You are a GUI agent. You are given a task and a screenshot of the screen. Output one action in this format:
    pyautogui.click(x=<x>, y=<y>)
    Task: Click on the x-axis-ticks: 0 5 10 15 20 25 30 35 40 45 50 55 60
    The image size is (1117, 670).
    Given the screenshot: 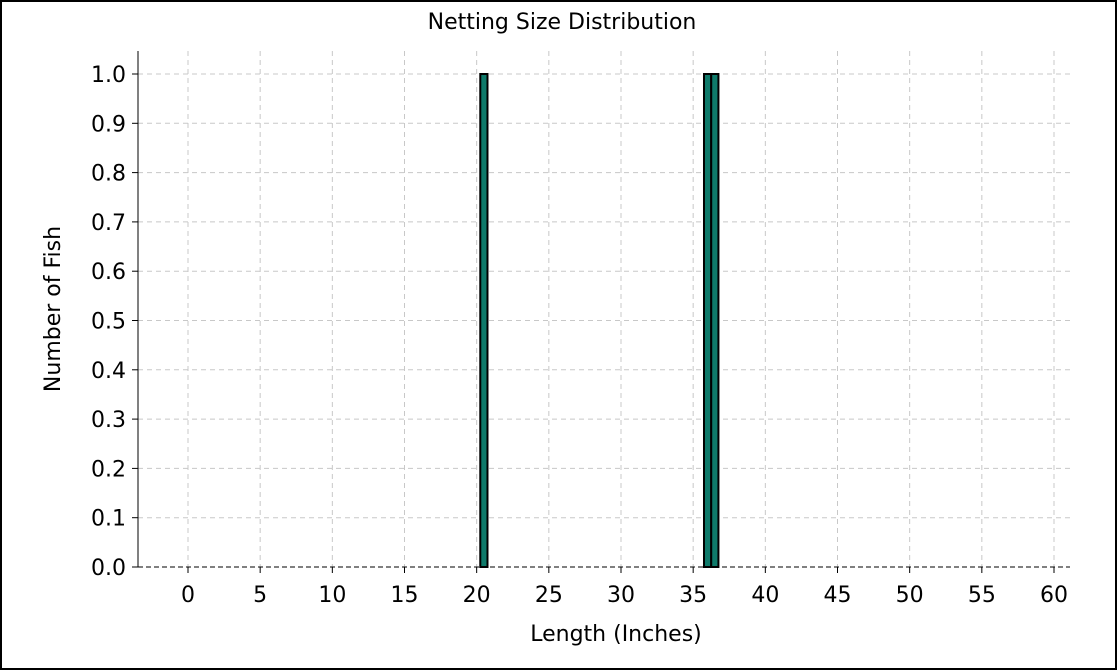 What is the action you would take?
    pyautogui.click(x=624, y=587)
    